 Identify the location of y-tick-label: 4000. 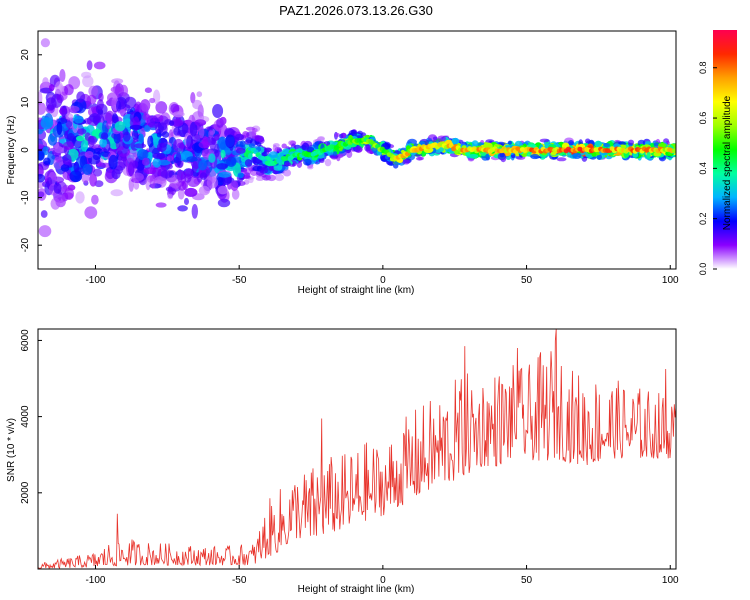
(25, 416).